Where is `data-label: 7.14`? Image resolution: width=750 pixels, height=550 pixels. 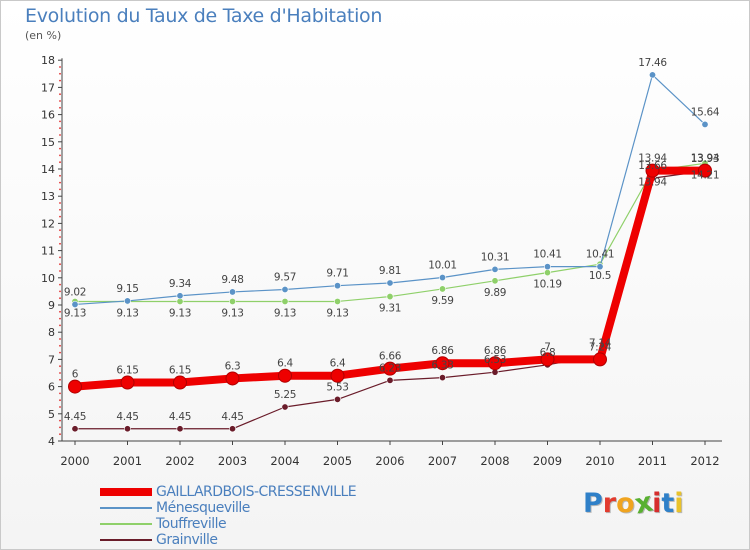 data-label: 7.14 is located at coordinates (600, 344).